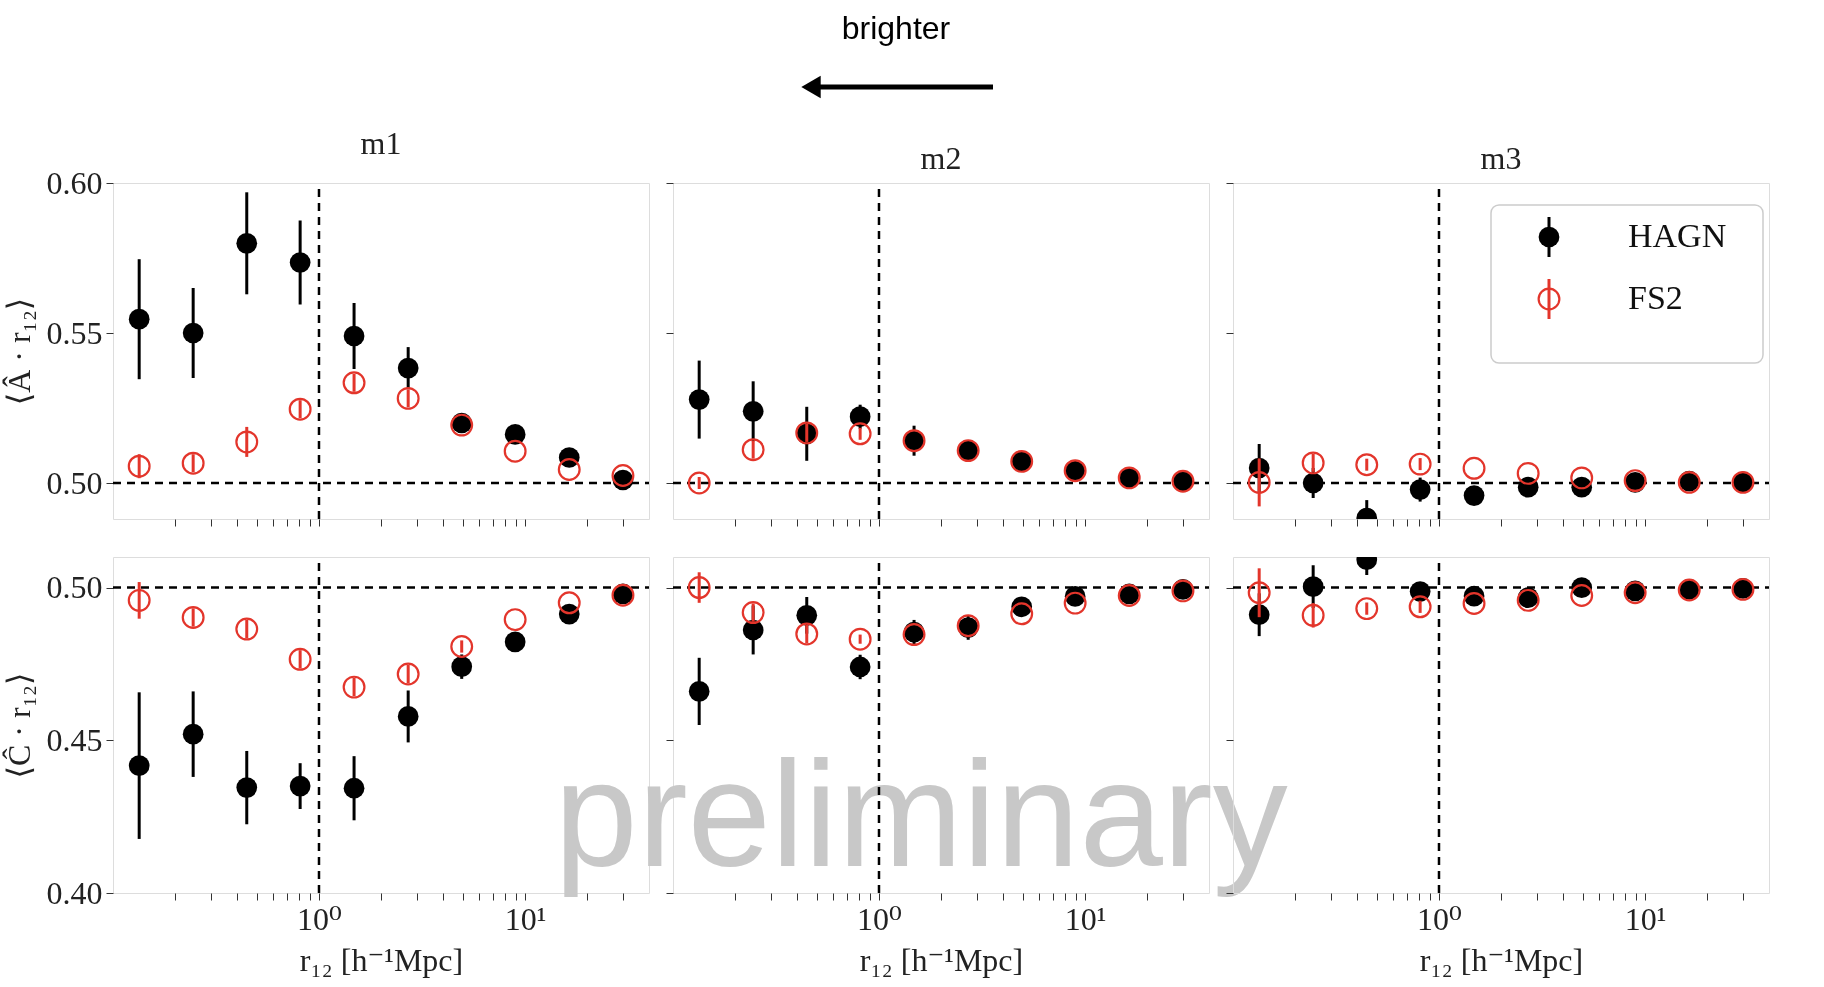 The height and width of the screenshot is (987, 1824). What do you see at coordinates (896, 28) in the screenshot?
I see `text: brighter` at bounding box center [896, 28].